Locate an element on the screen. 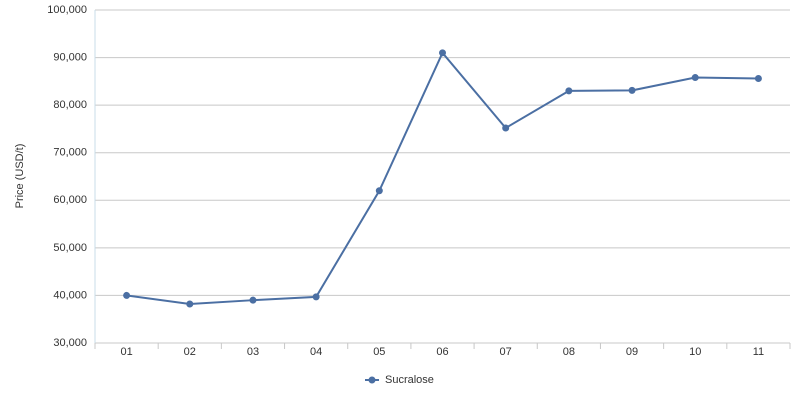 This screenshot has height=400, width=800. y-tick-label: 60,000 is located at coordinates (70, 200).